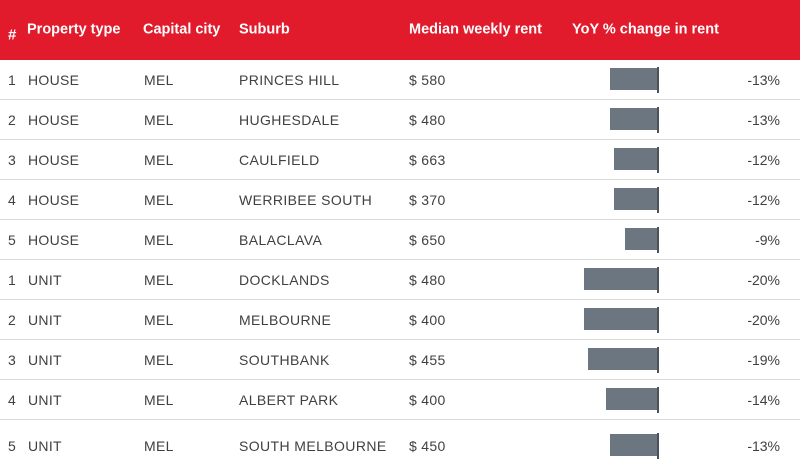 This screenshot has height=474, width=800. Describe the element at coordinates (767, 239) in the screenshot. I see `yoy-pct-cell: -9%` at that location.